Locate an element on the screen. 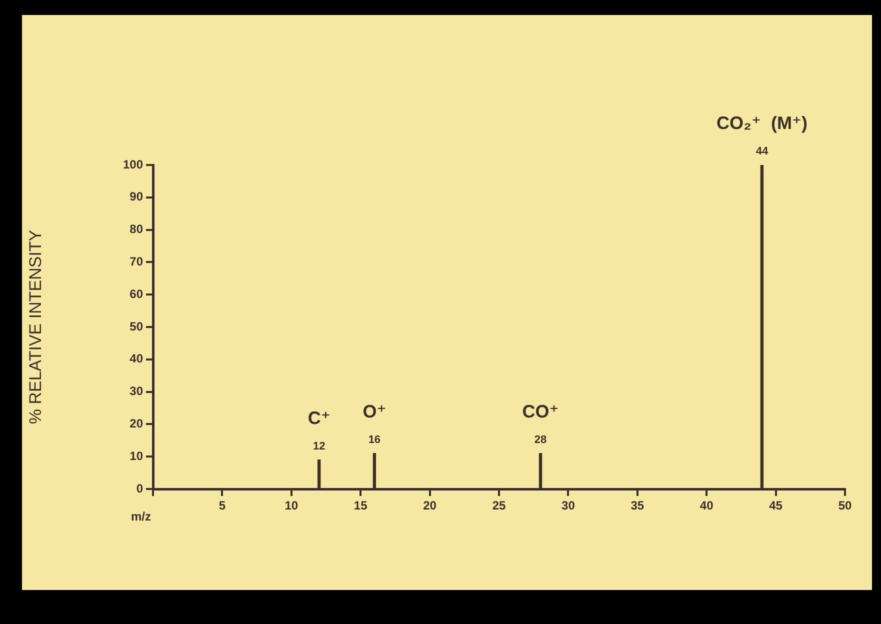 The image size is (881, 624). annotation: 16 is located at coordinates (374, 440).